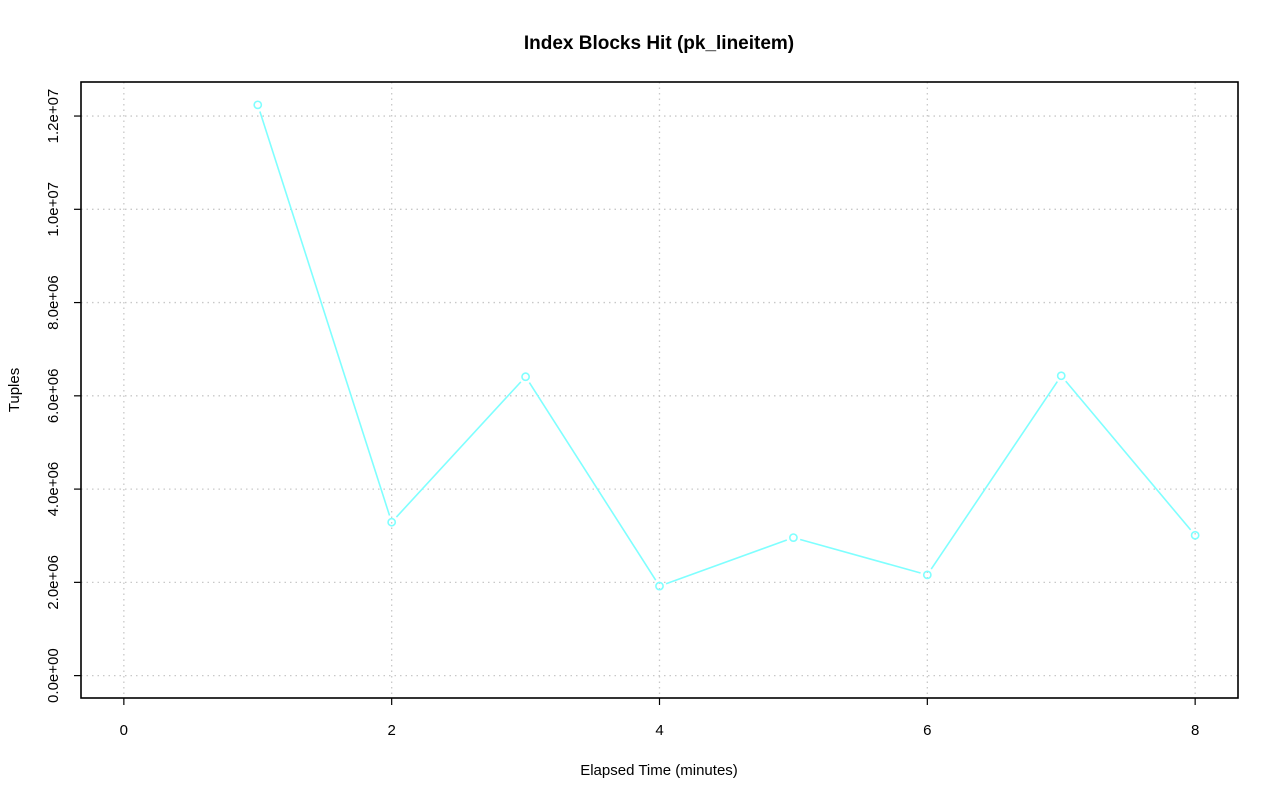  What do you see at coordinates (659, 770) in the screenshot?
I see `x-axis-label: Elapsed Time (minutes)` at bounding box center [659, 770].